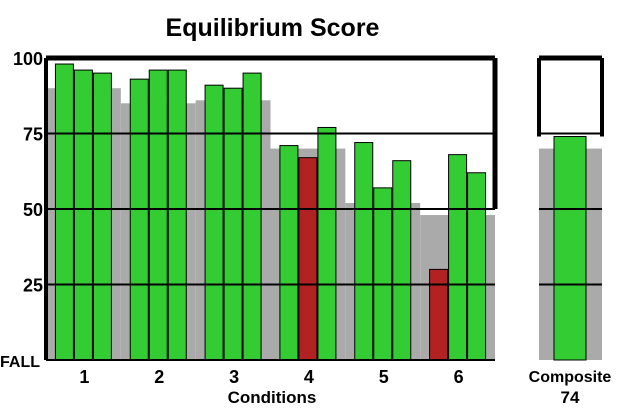  What do you see at coordinates (309, 377) in the screenshot?
I see `x-tick-label: 4` at bounding box center [309, 377].